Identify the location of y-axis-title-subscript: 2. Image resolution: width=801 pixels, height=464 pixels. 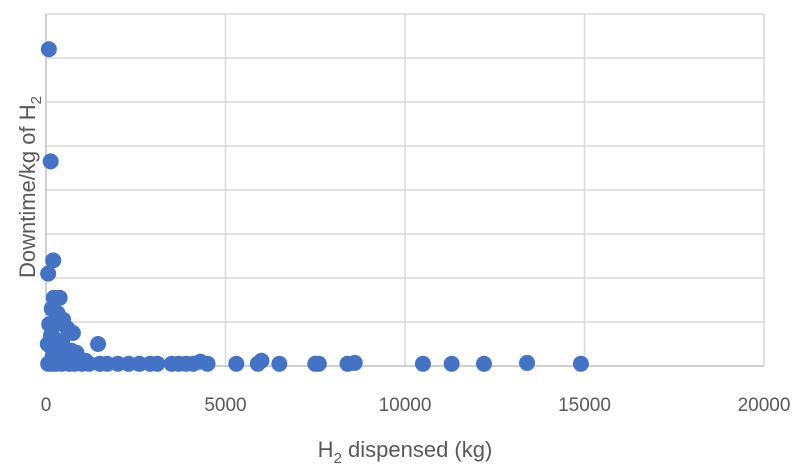
(36, 100).